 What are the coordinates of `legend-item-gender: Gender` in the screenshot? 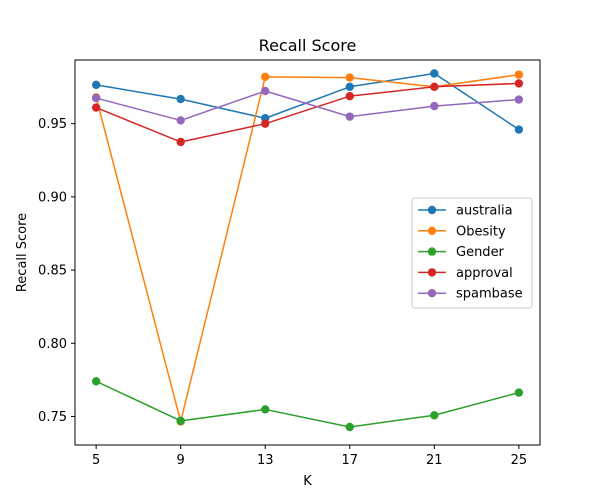 It's located at (461, 252).